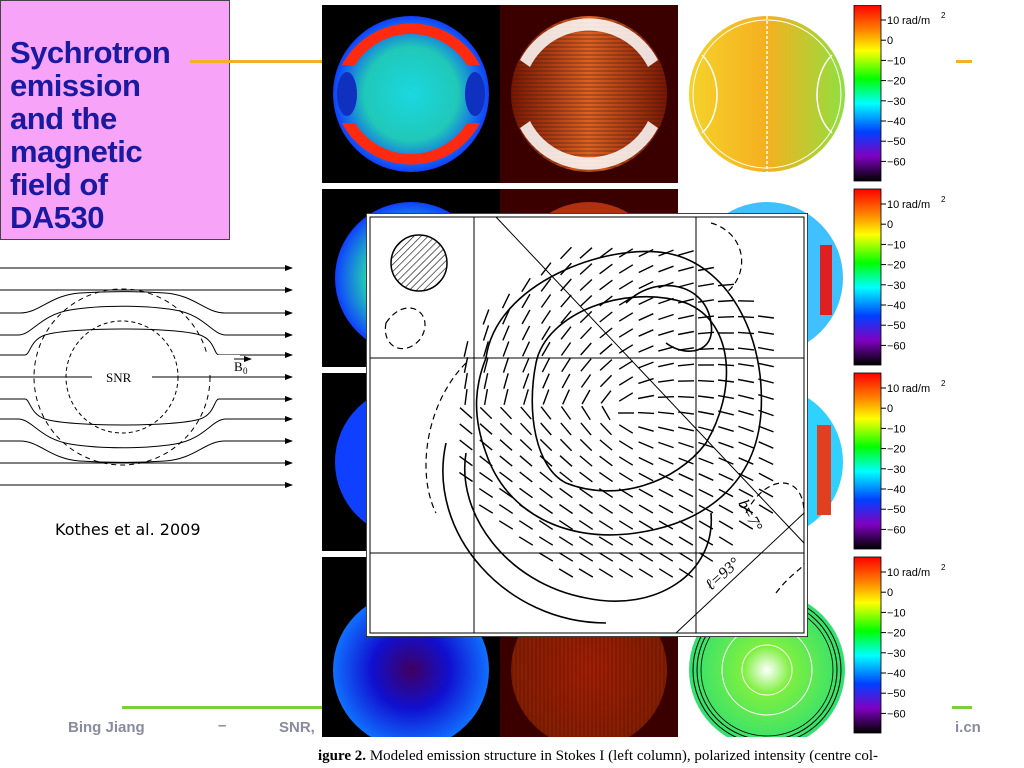 The height and width of the screenshot is (768, 1024). I want to click on title-line: emission, so click(75, 85).